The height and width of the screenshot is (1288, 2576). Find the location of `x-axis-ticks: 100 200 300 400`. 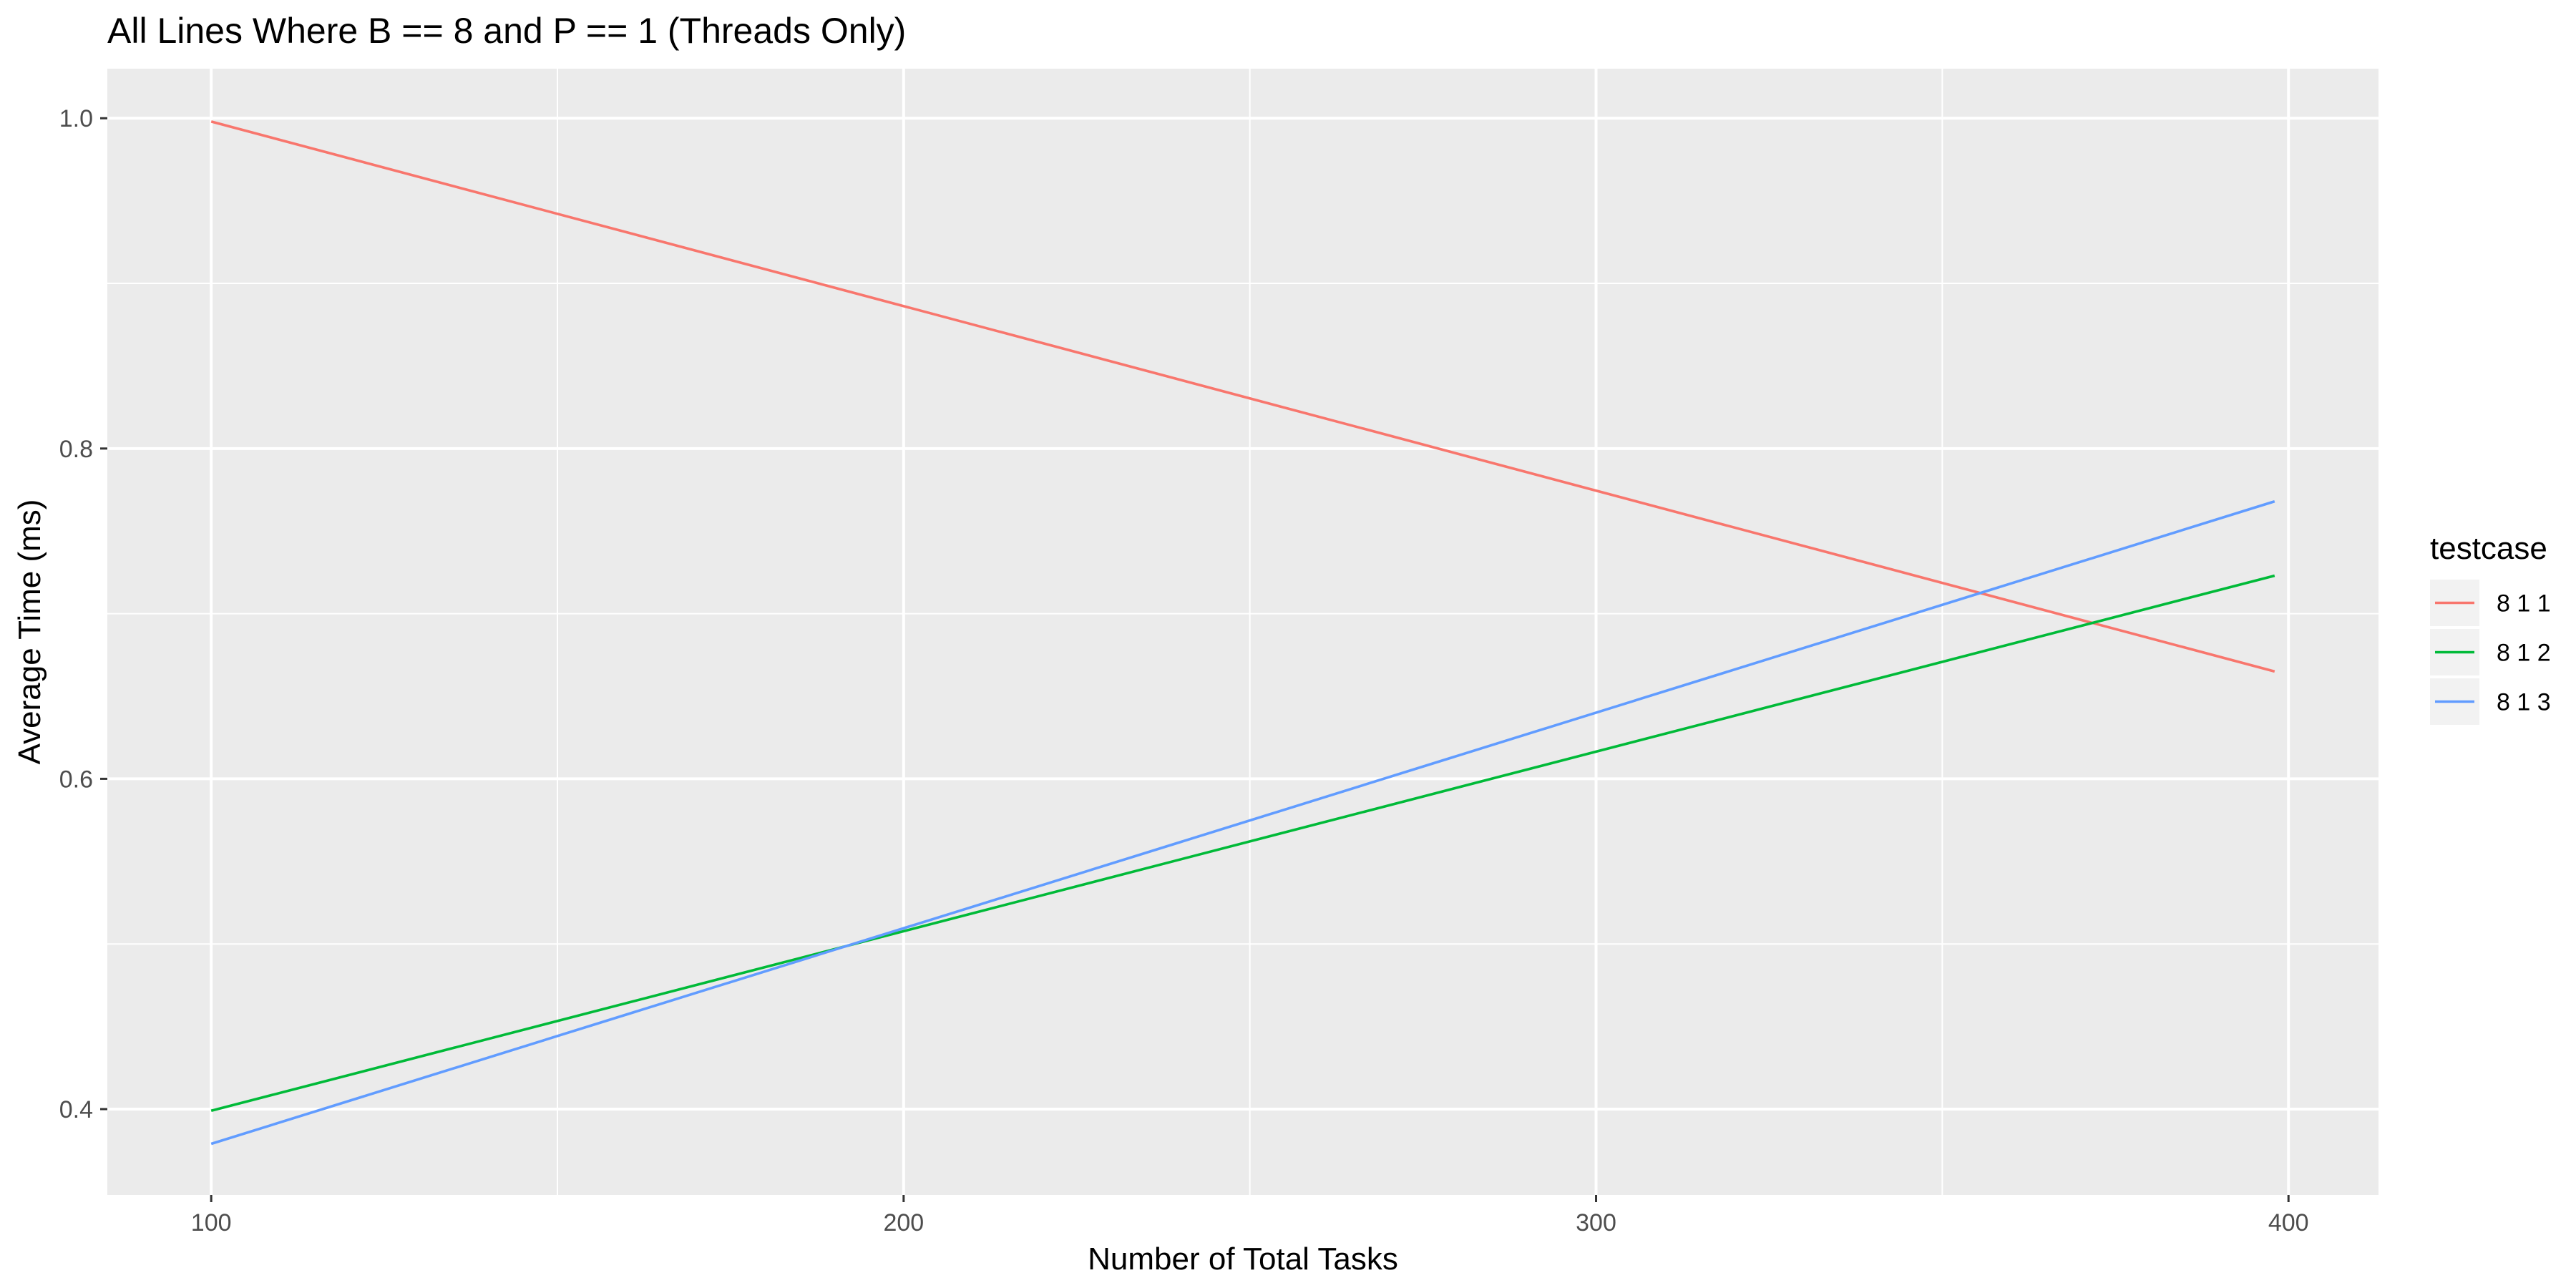

x-axis-ticks: 100 200 300 400 is located at coordinates (1250, 1215).